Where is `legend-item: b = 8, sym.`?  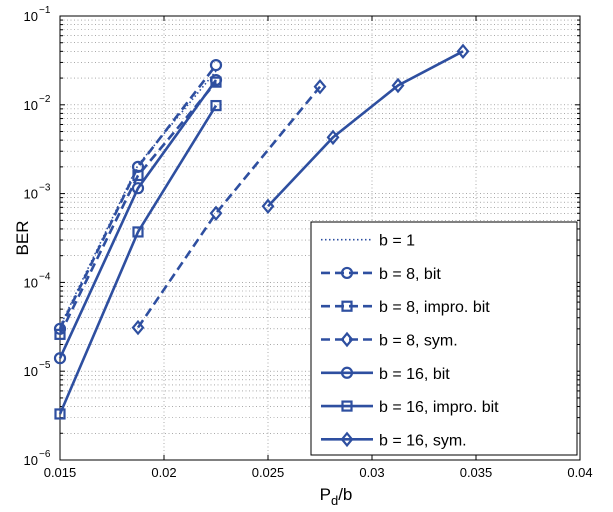 legend-item: b = 8, sym. is located at coordinates (389, 340).